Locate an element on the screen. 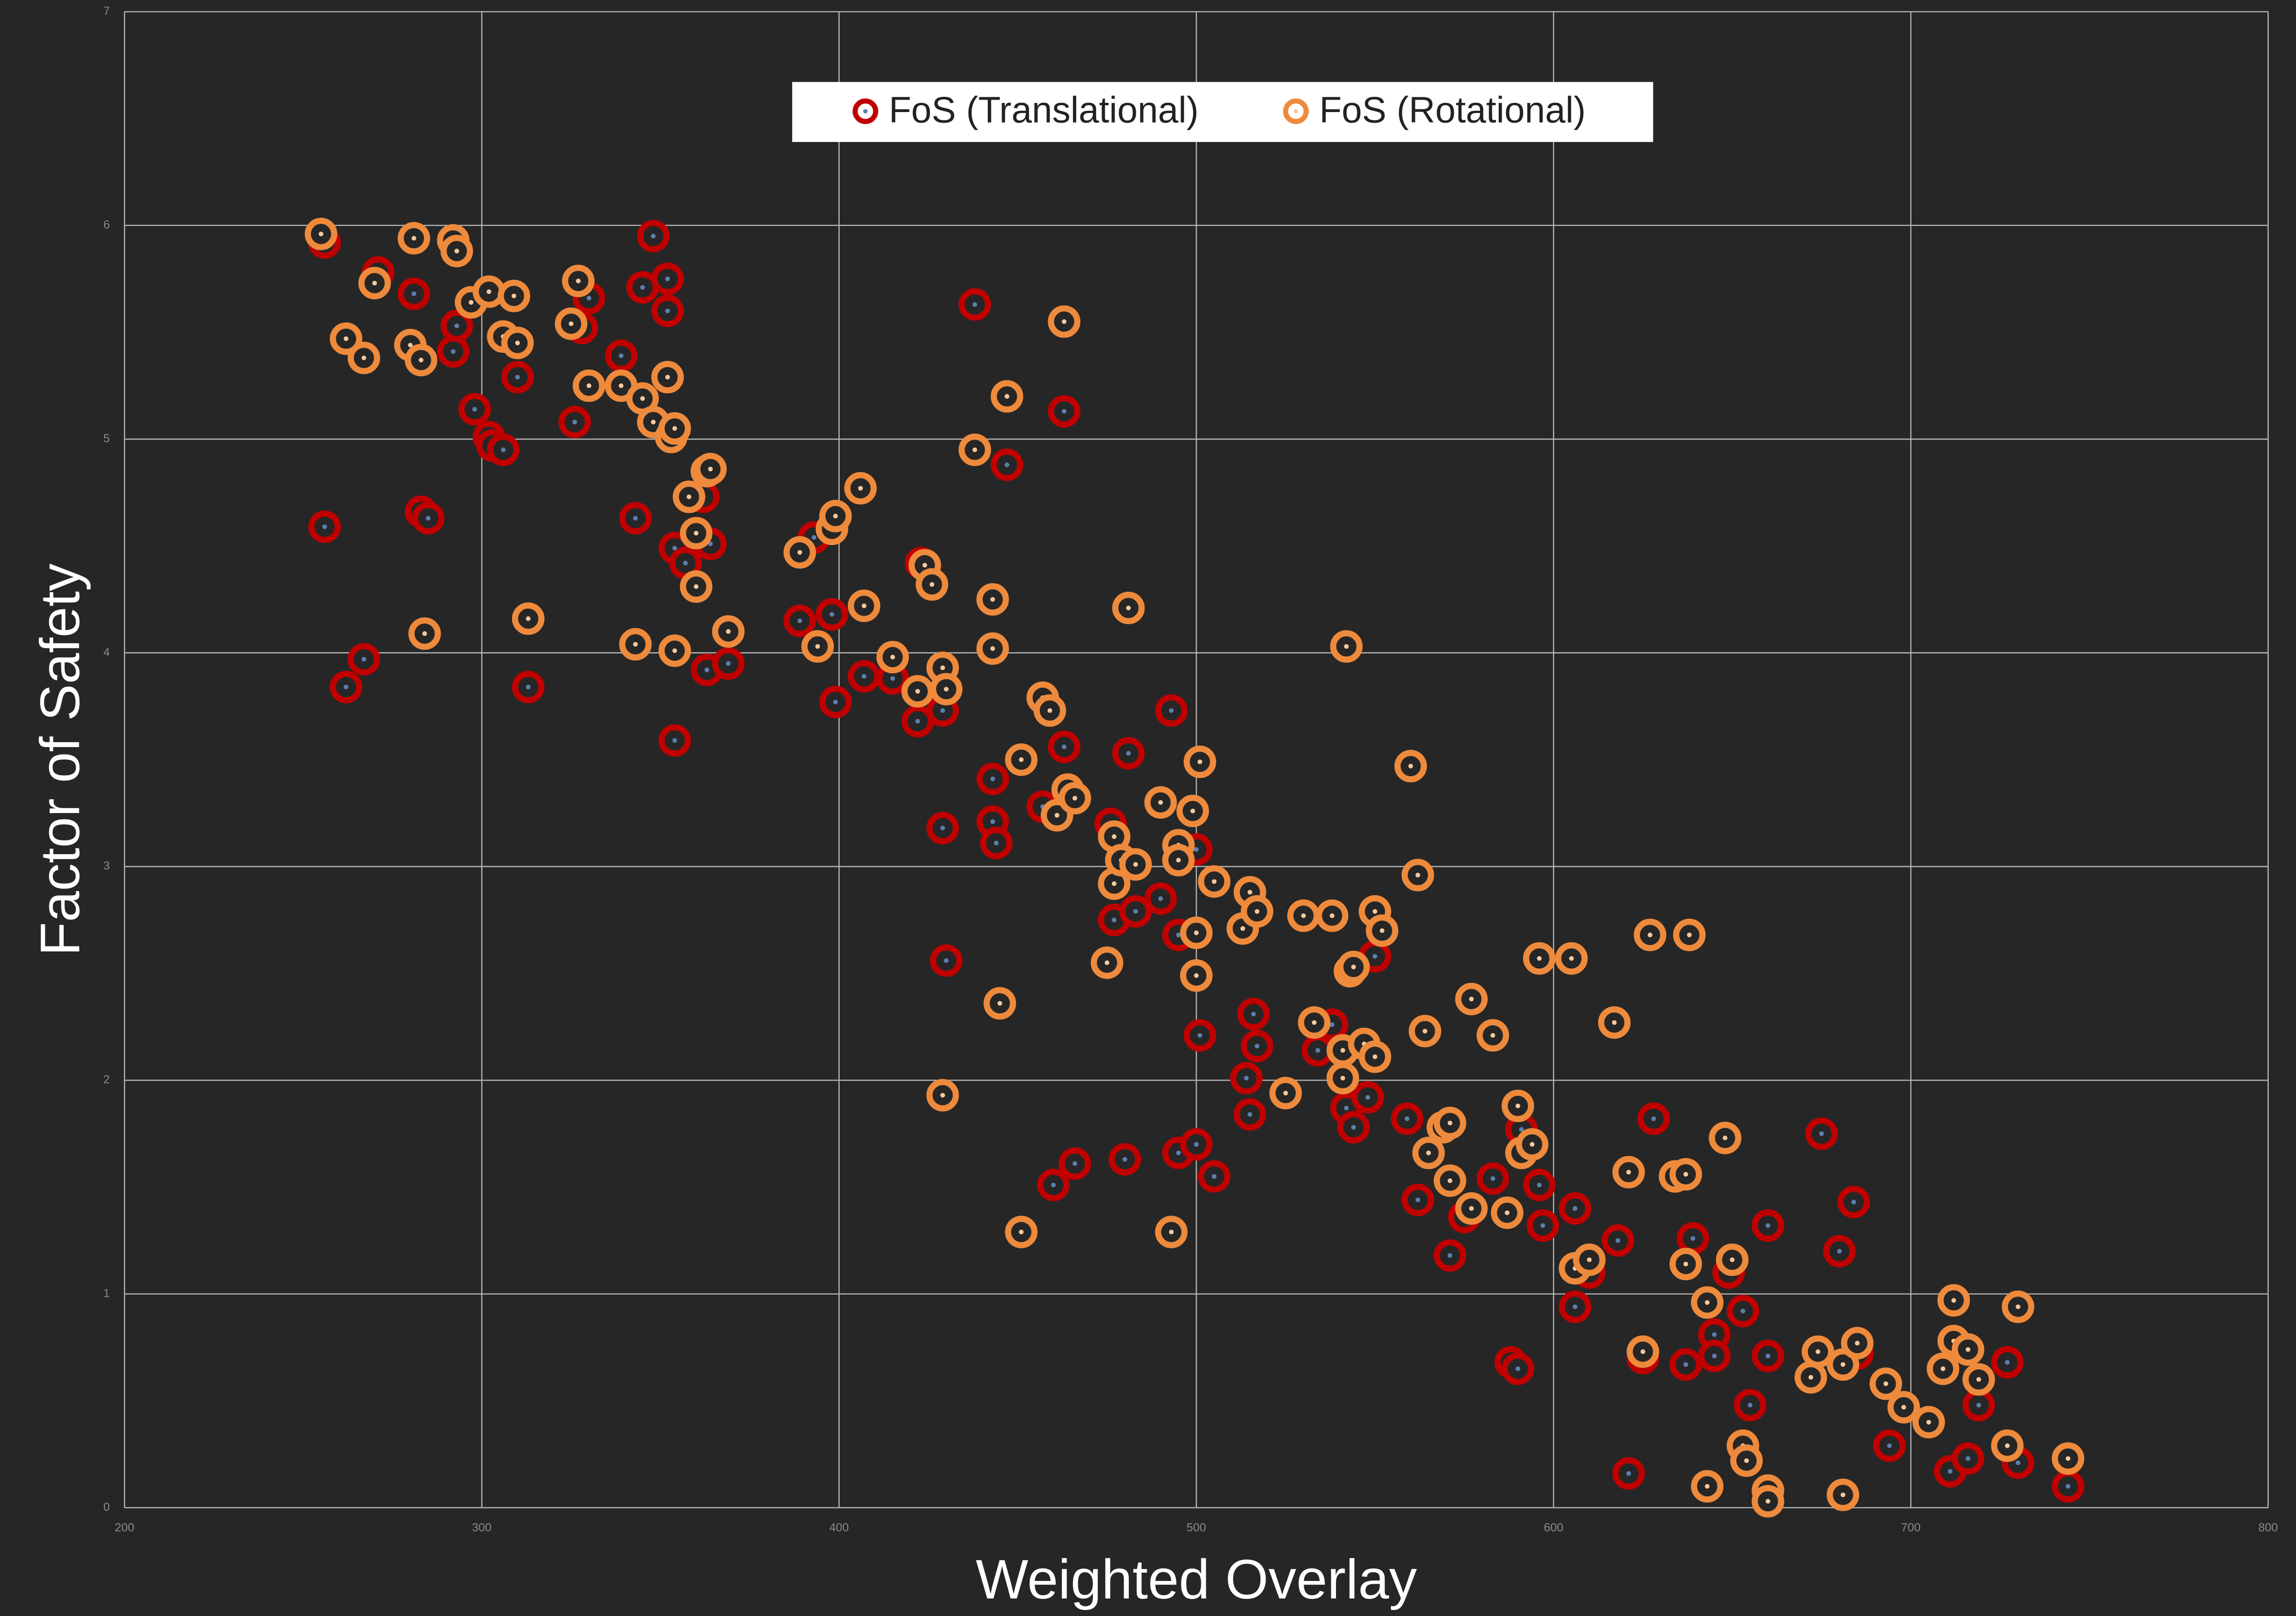 Image resolution: width=2296 pixels, height=1616 pixels. legend-label: FoS (Rotational) is located at coordinates (1452, 109).